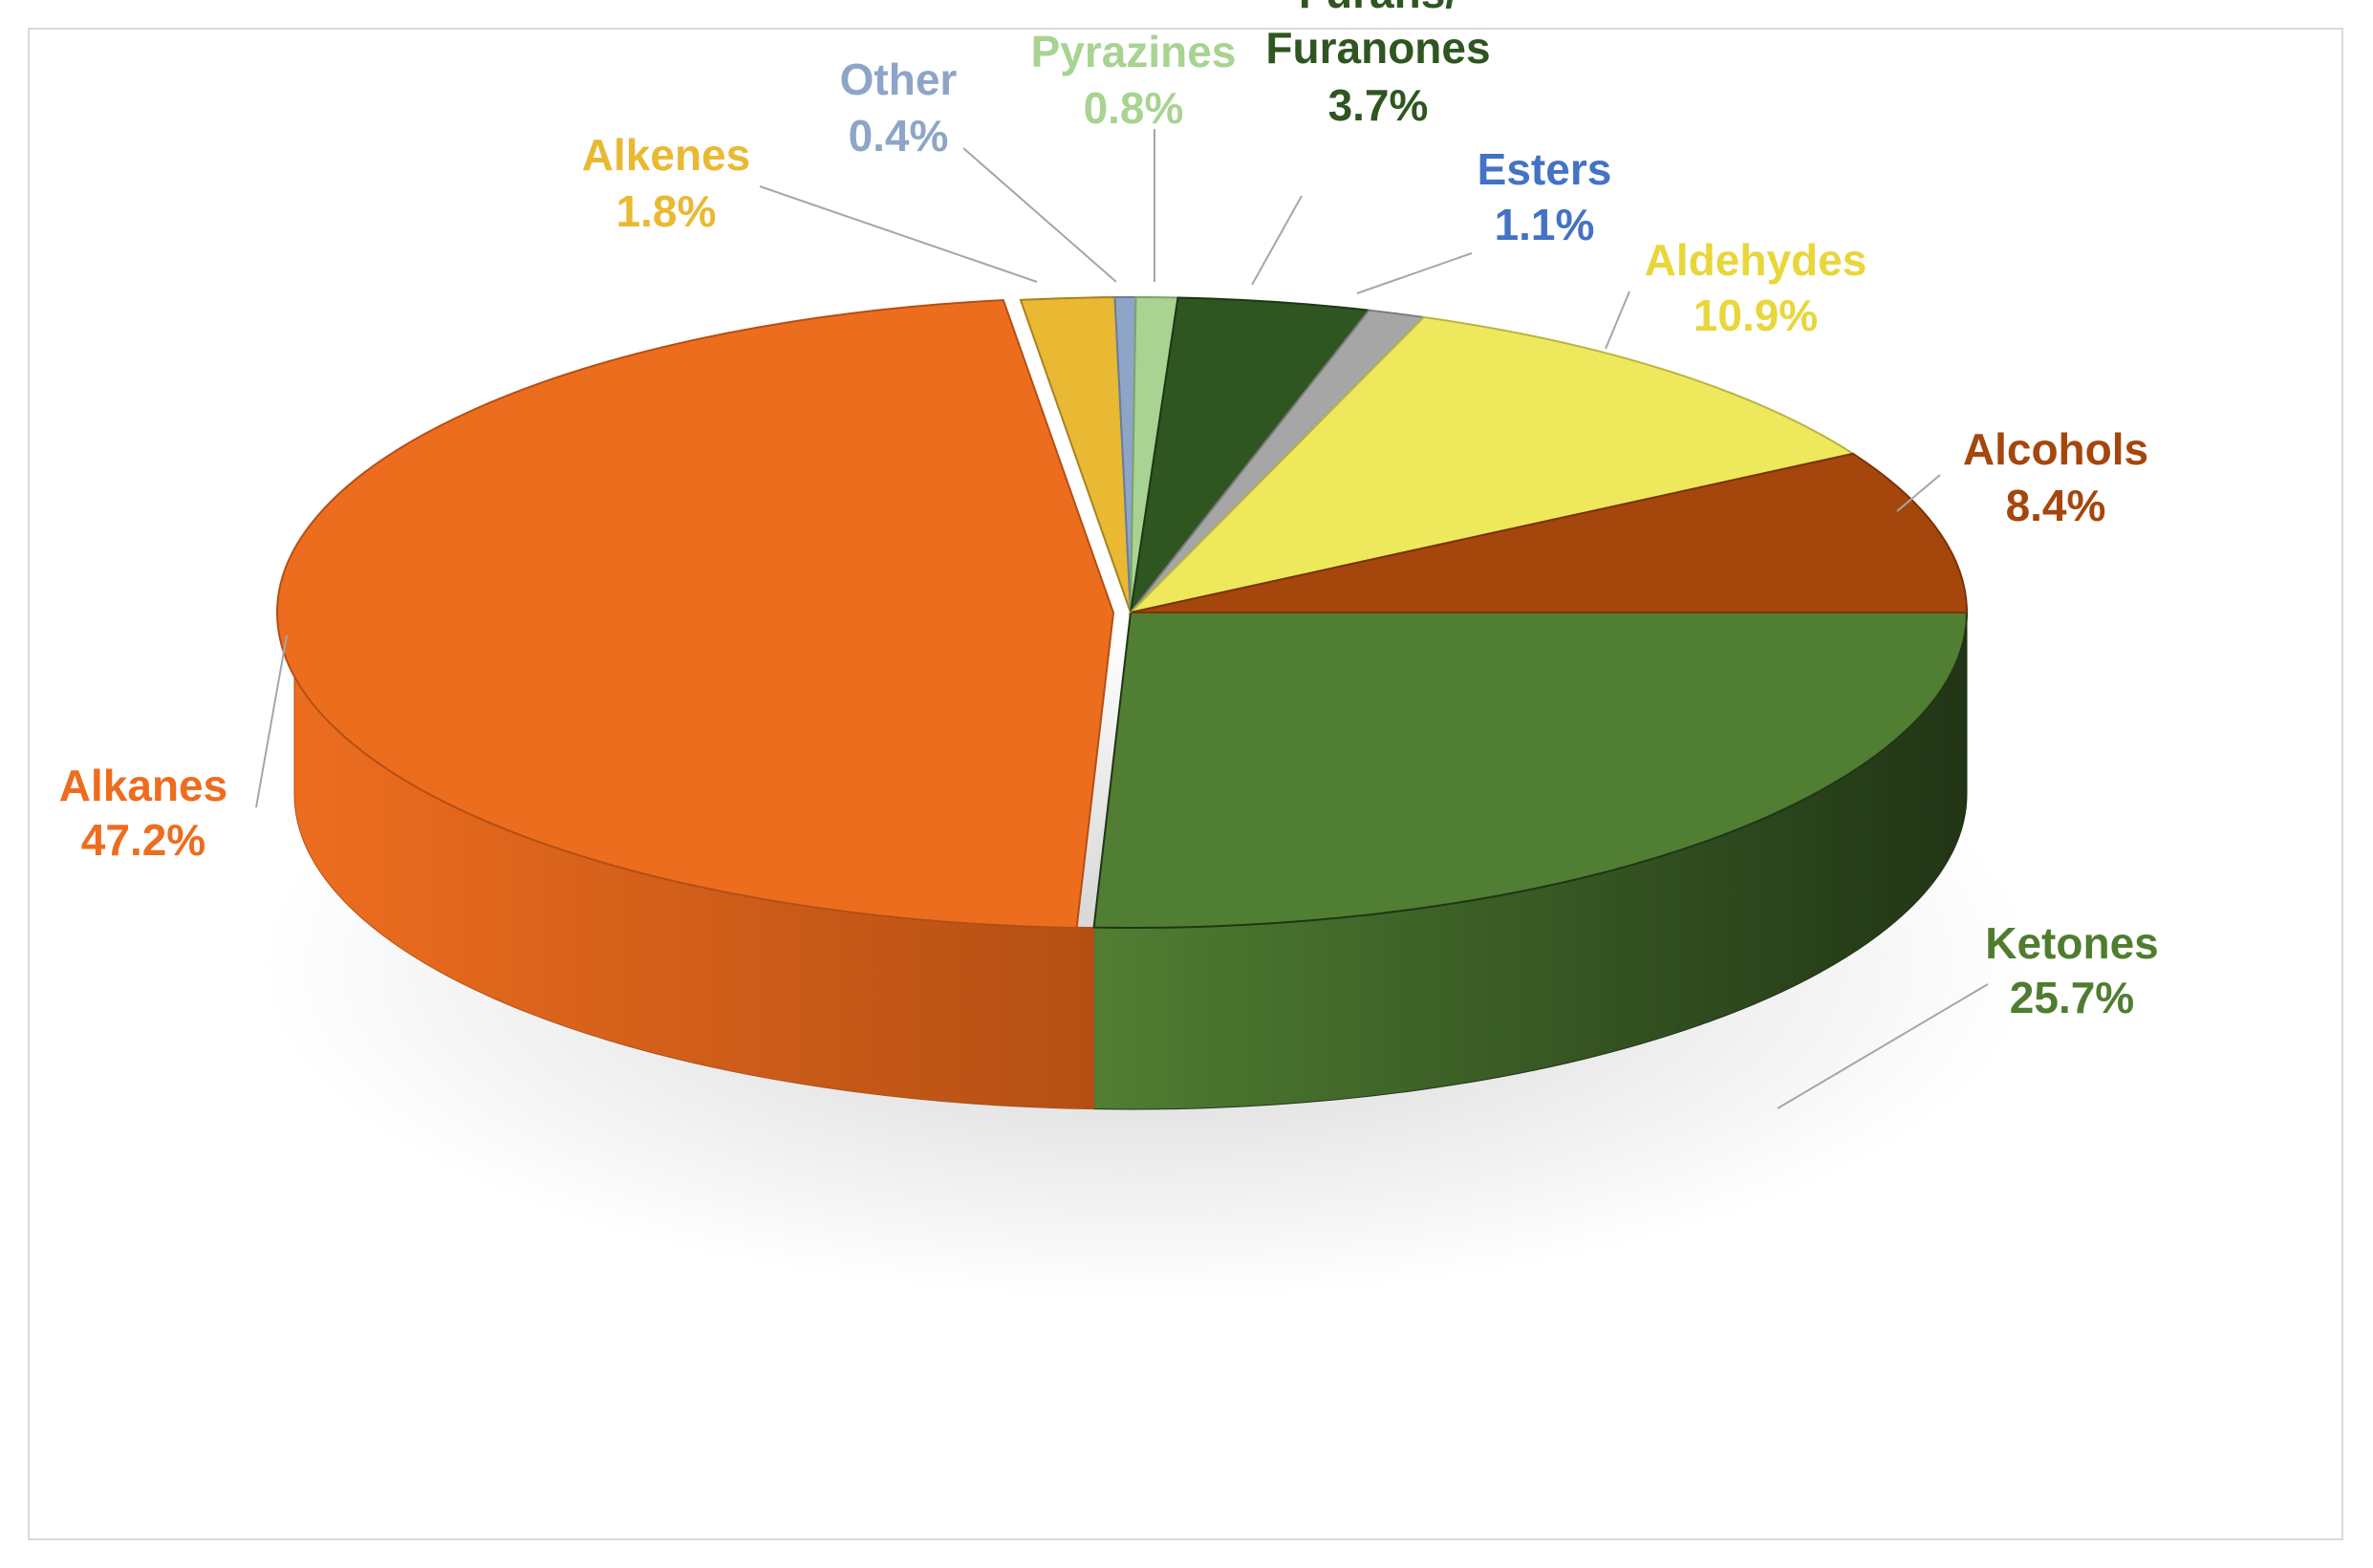  What do you see at coordinates (1277, 241) in the screenshot?
I see `leader-line-furans-furanones` at bounding box center [1277, 241].